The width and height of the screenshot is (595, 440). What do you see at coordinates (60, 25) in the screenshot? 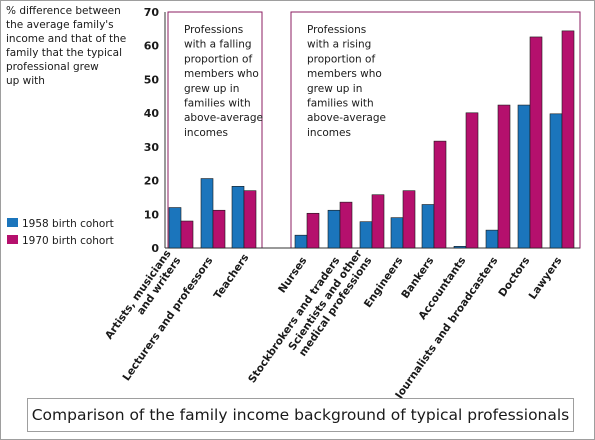
I see `y-axis-label-line: the average family's` at bounding box center [60, 25].